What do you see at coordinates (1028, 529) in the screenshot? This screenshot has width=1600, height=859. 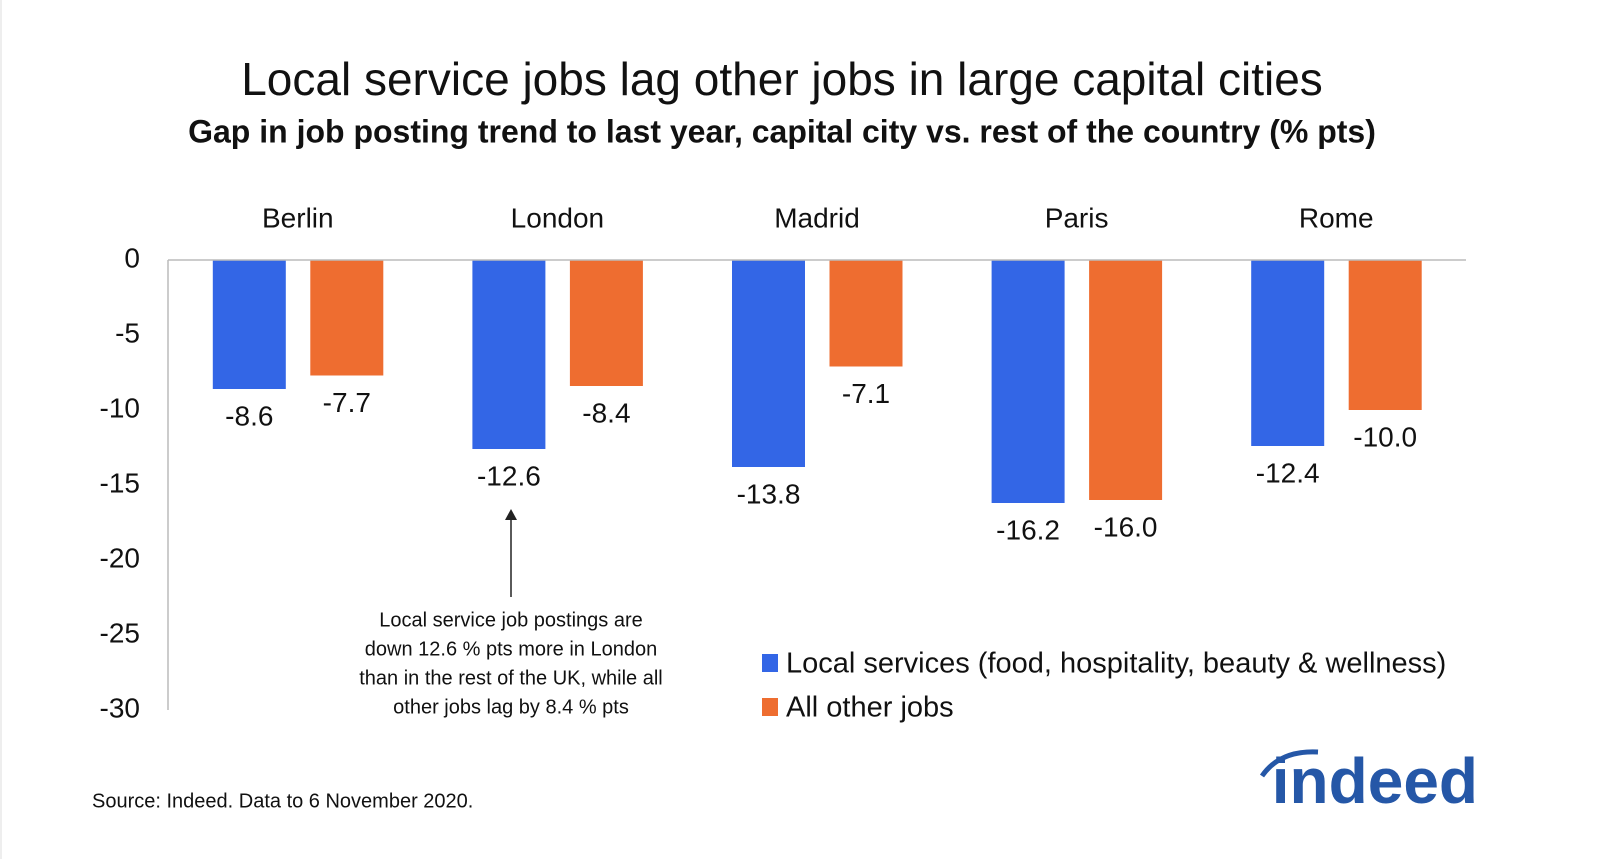 I see `value-label: -16.2` at bounding box center [1028, 529].